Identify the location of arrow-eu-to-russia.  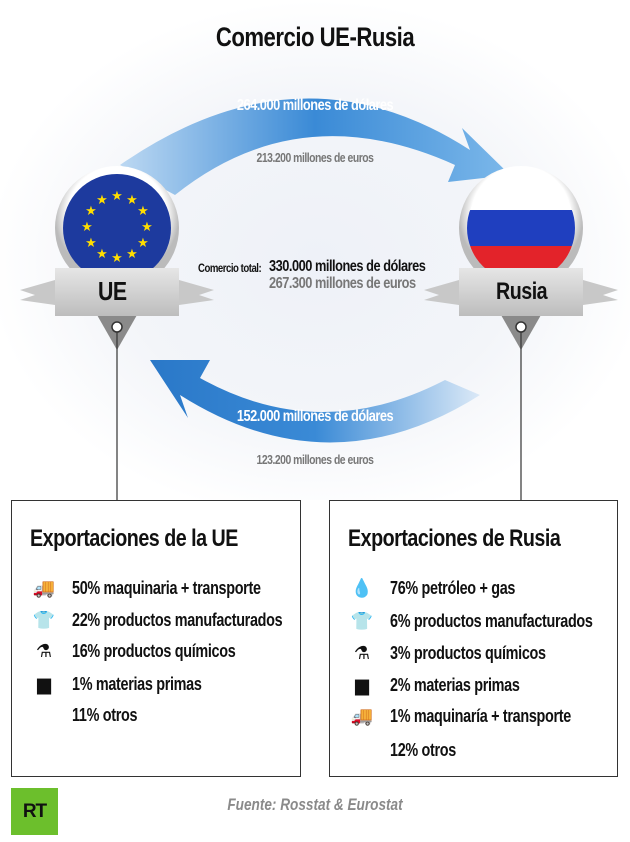
(315, 146).